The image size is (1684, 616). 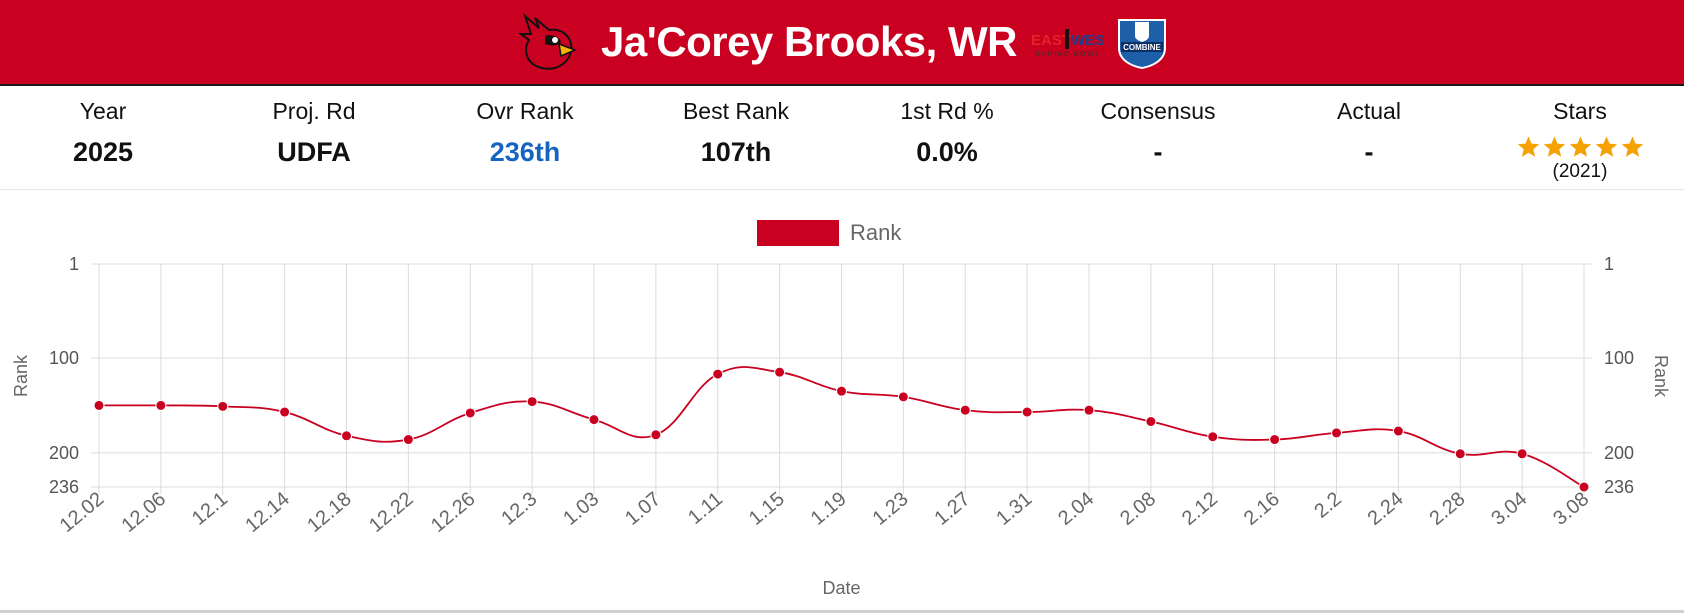 I want to click on y-axis-title-left: Rank, so click(x=21, y=375).